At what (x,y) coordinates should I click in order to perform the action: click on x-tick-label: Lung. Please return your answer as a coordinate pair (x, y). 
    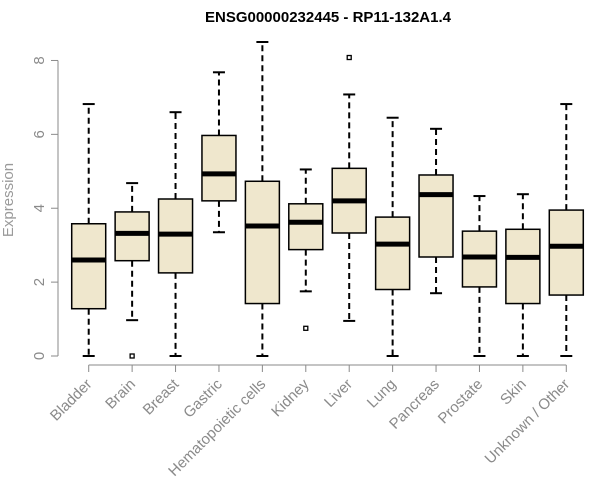
    Looking at the image, I should click on (382, 394).